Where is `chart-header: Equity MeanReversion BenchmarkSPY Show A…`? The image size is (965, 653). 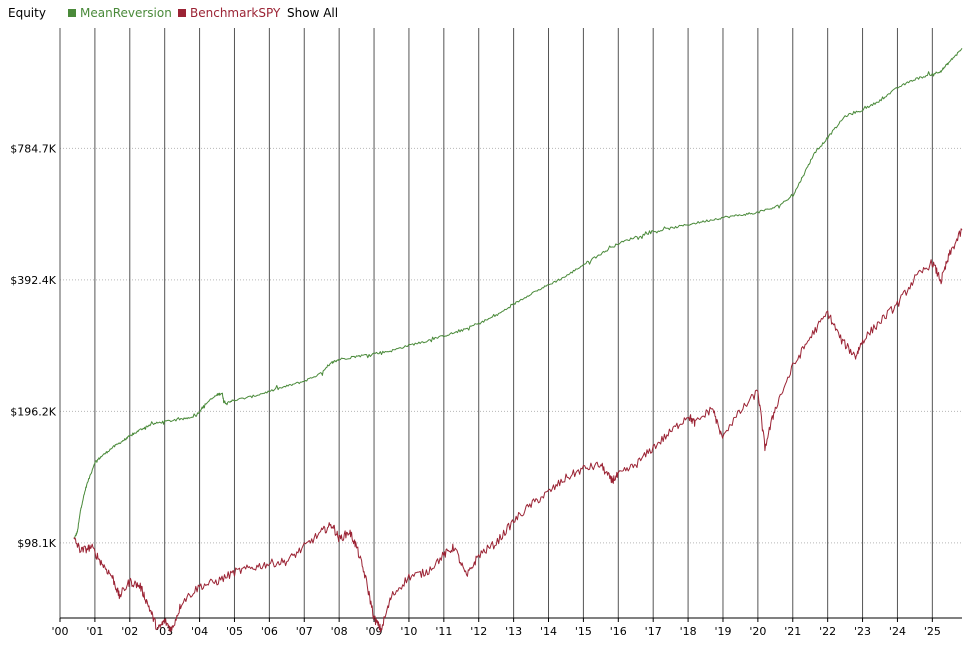 chart-header: Equity MeanReversion BenchmarkSPY Show A… is located at coordinates (482, 13).